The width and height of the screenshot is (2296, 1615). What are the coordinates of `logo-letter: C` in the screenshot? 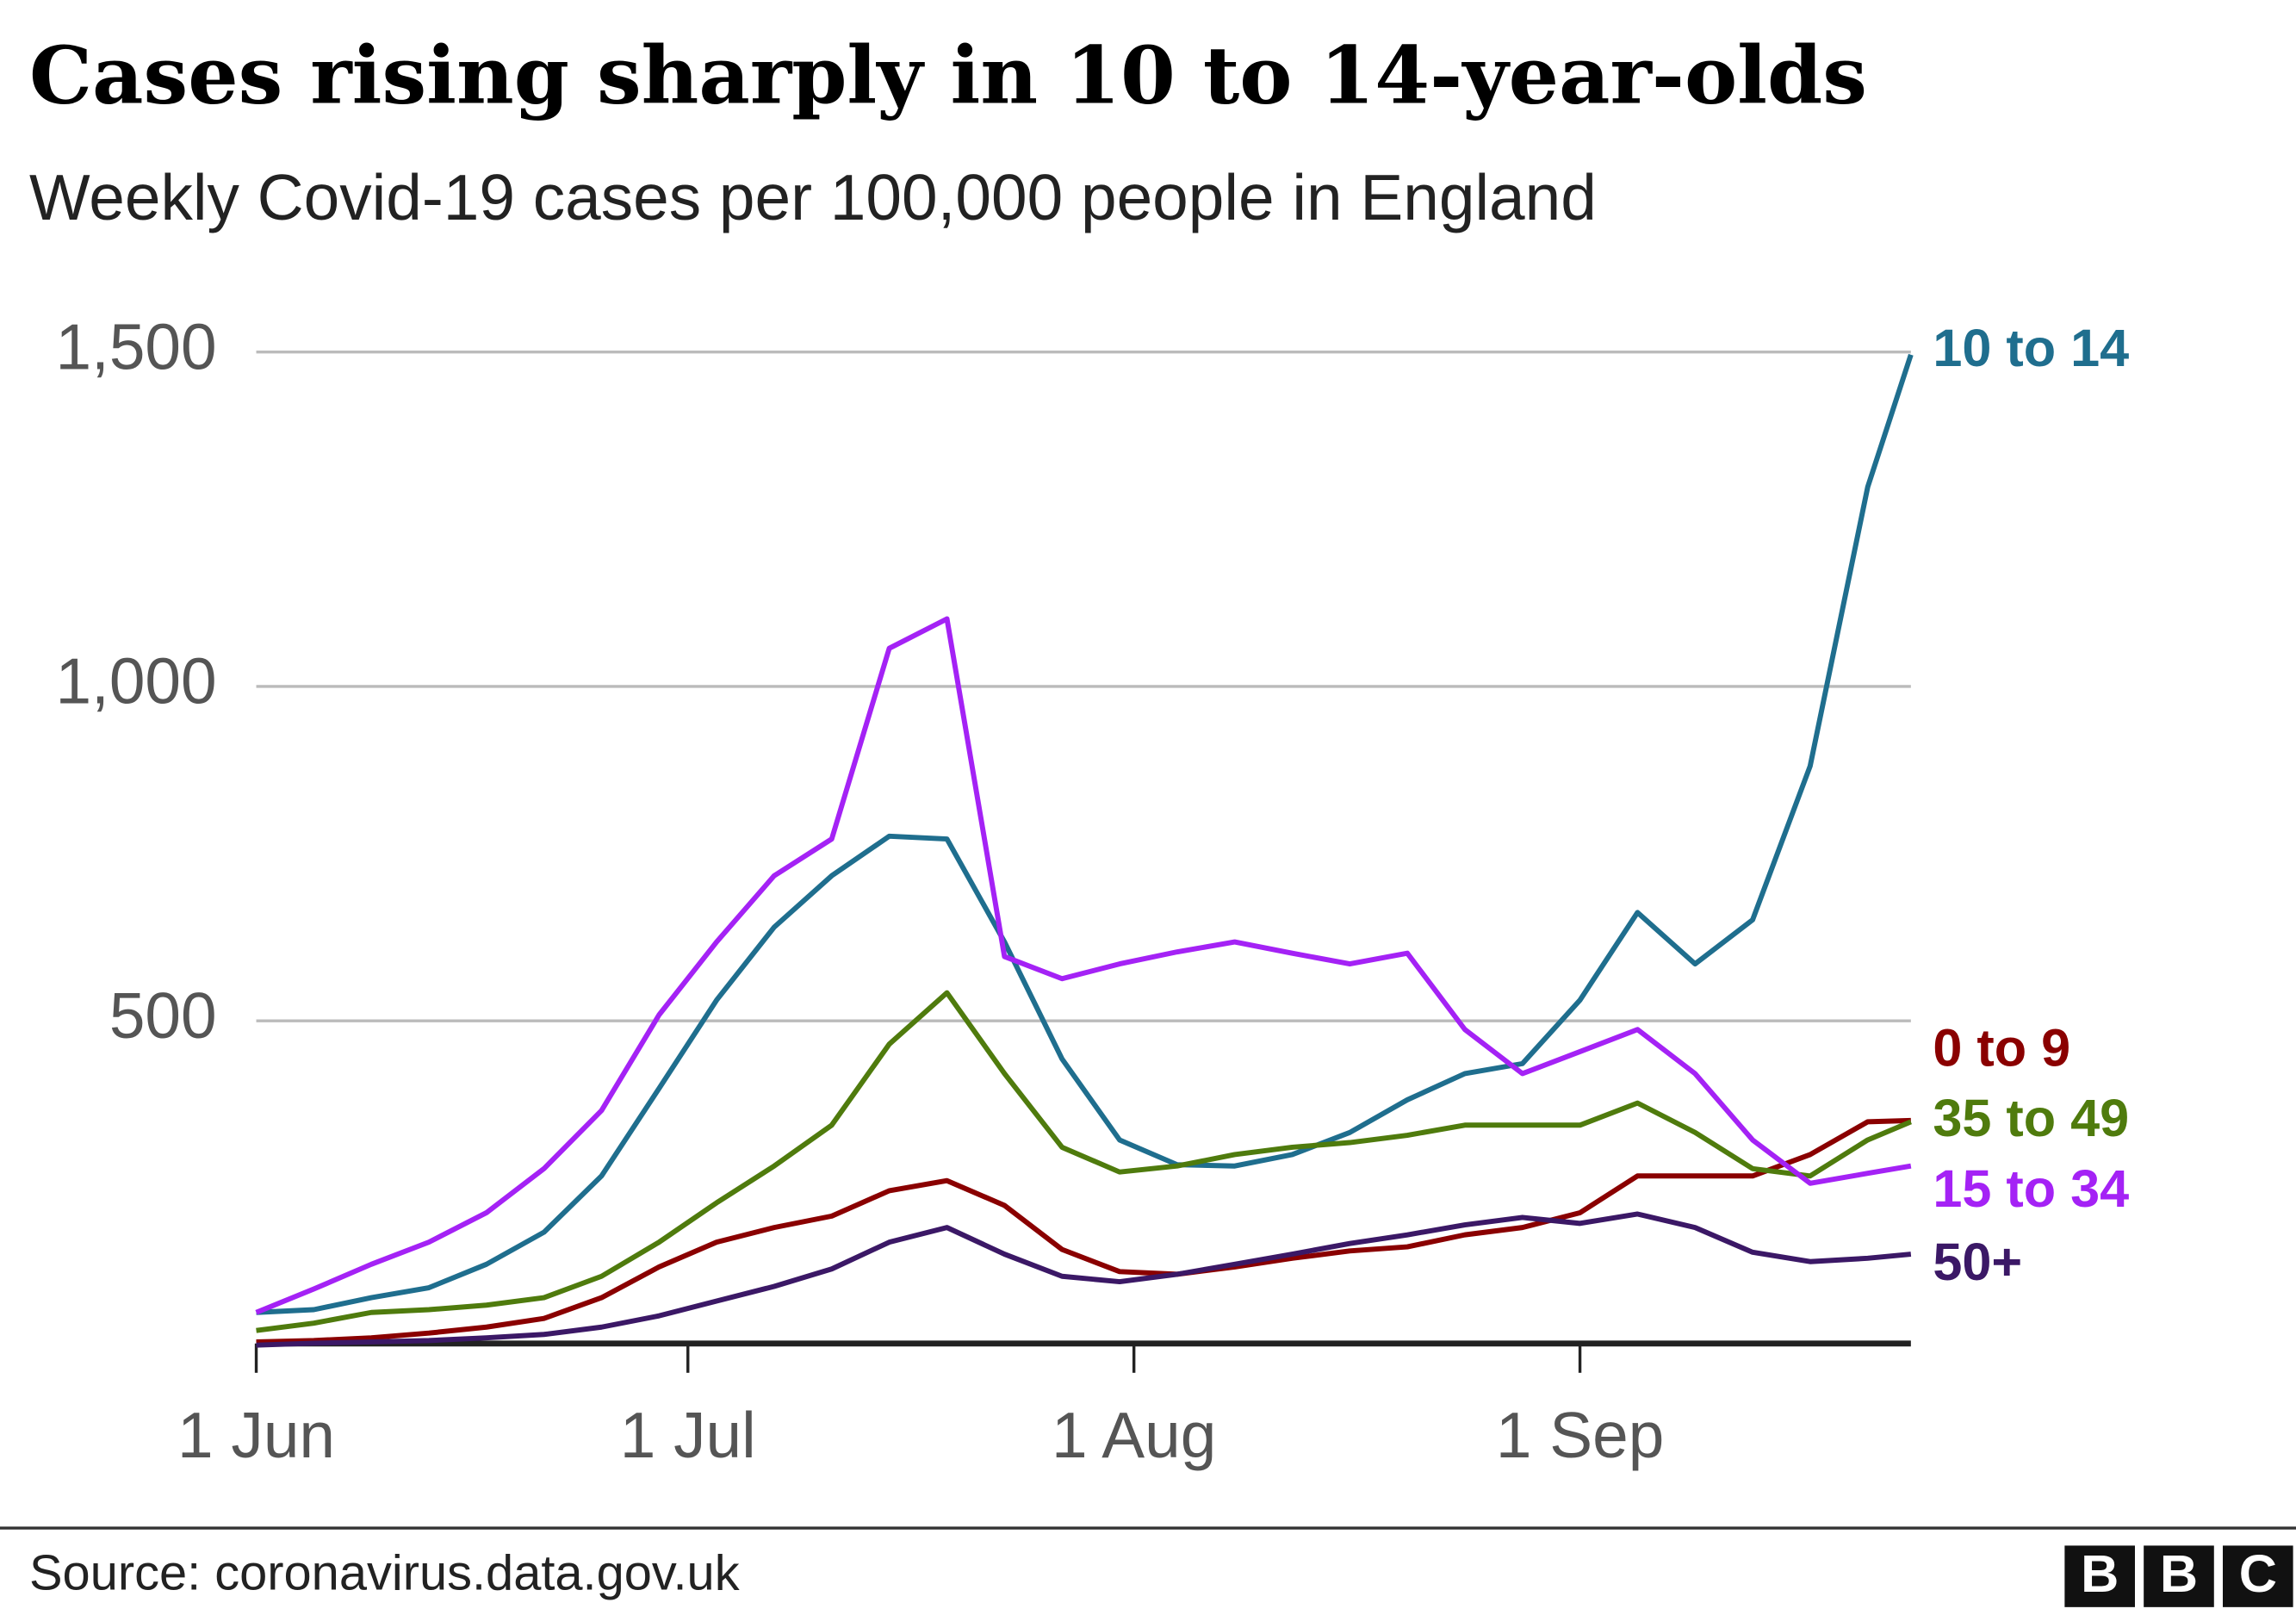 It's located at (2258, 1573).